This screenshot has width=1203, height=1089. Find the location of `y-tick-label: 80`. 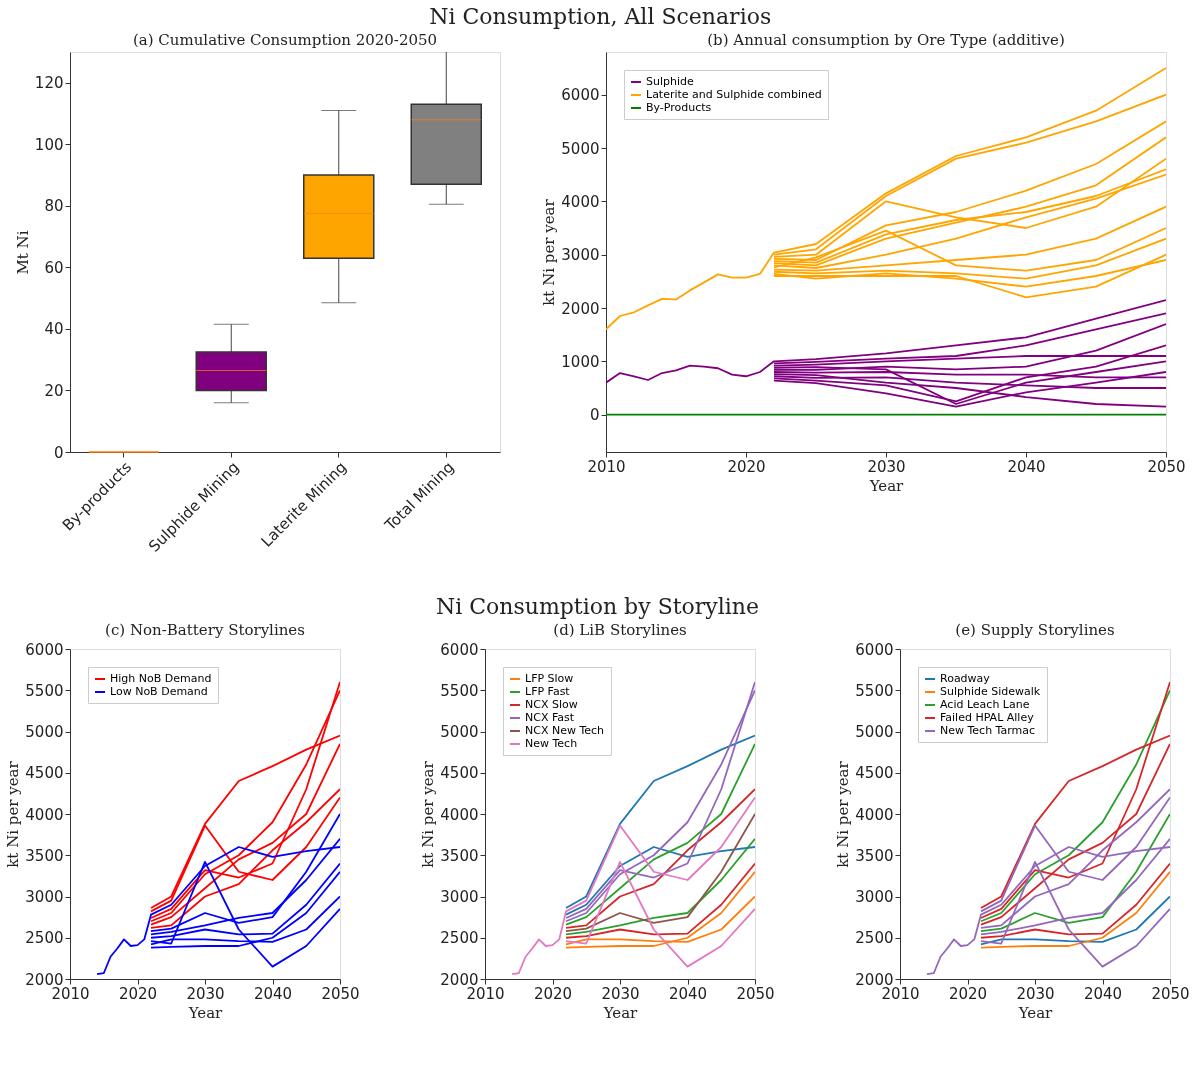

y-tick-label: 80 is located at coordinates (54, 206).